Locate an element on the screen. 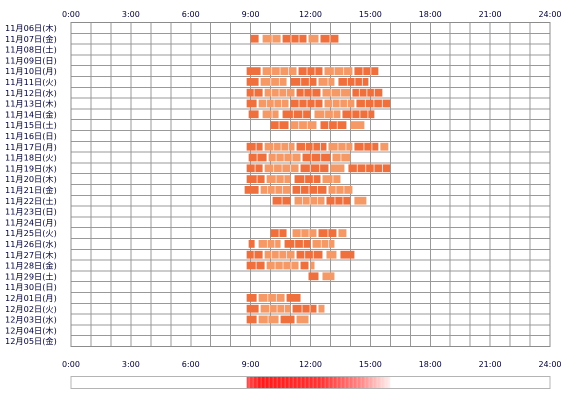 This screenshot has height=400, width=570. top-tick-label: 0:00 is located at coordinates (71, 14).